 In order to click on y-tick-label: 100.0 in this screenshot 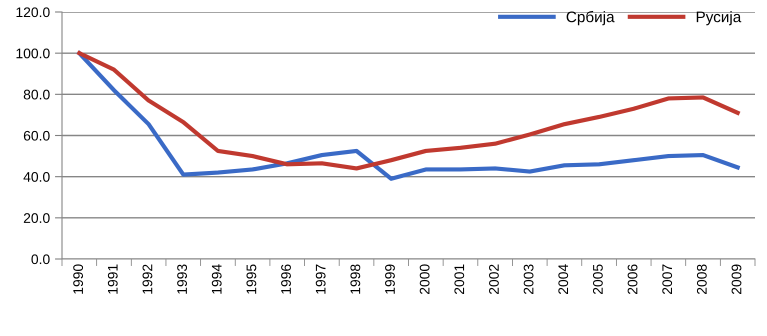, I will do `click(33, 53)`.